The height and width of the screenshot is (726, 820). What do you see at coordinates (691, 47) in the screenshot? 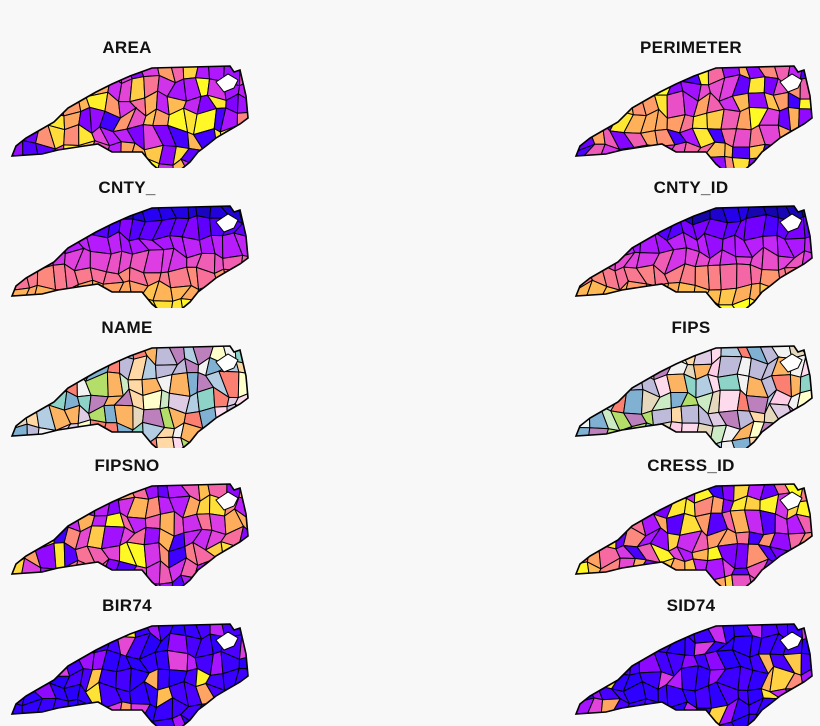
I see `map-title: PERIMETER` at bounding box center [691, 47].